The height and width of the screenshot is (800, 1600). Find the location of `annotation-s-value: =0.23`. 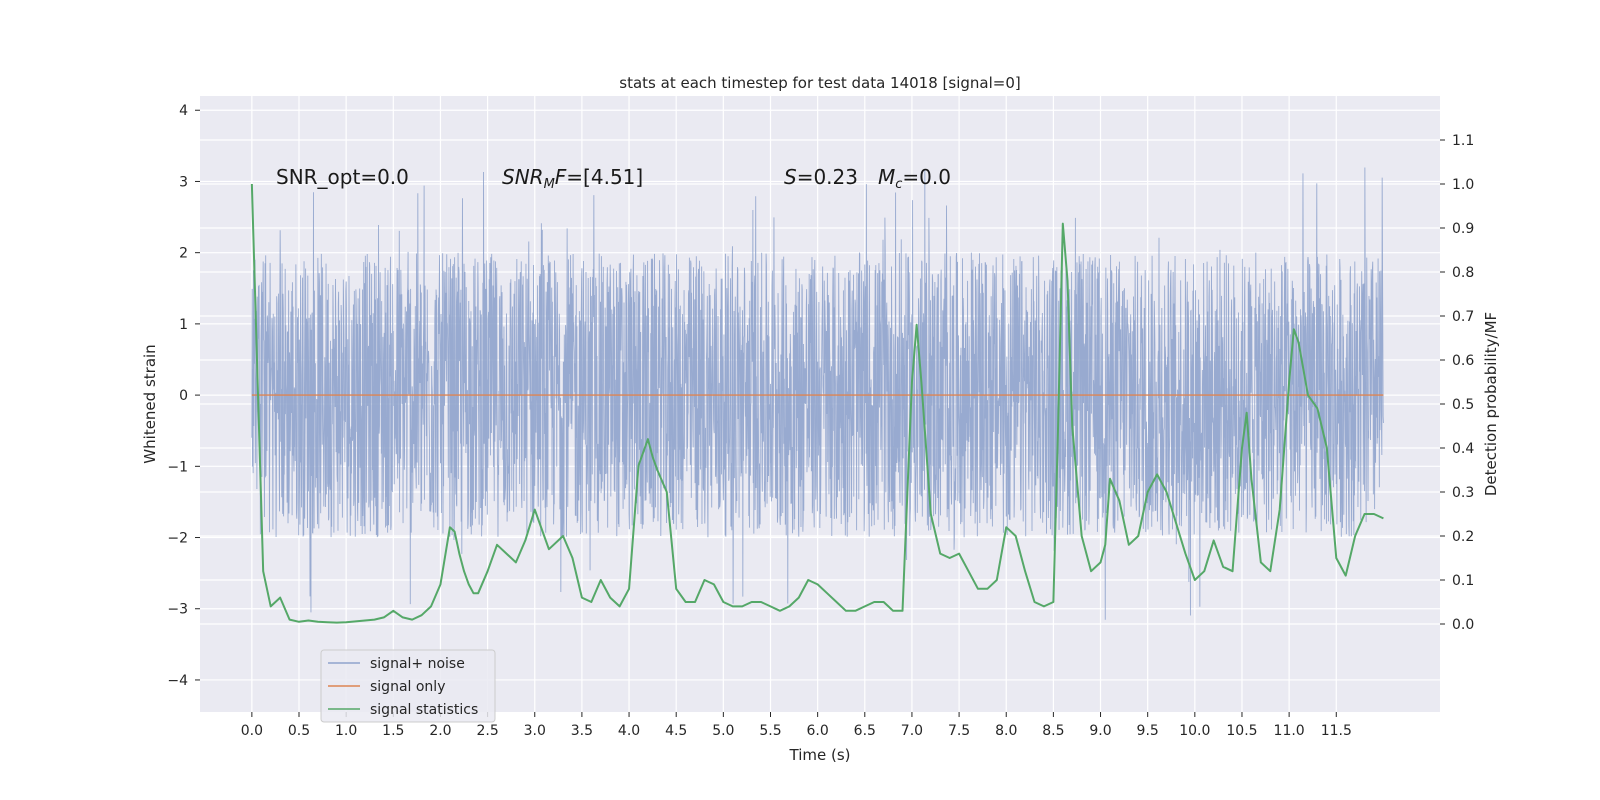

annotation-s-value: =0.23 is located at coordinates (827, 177).